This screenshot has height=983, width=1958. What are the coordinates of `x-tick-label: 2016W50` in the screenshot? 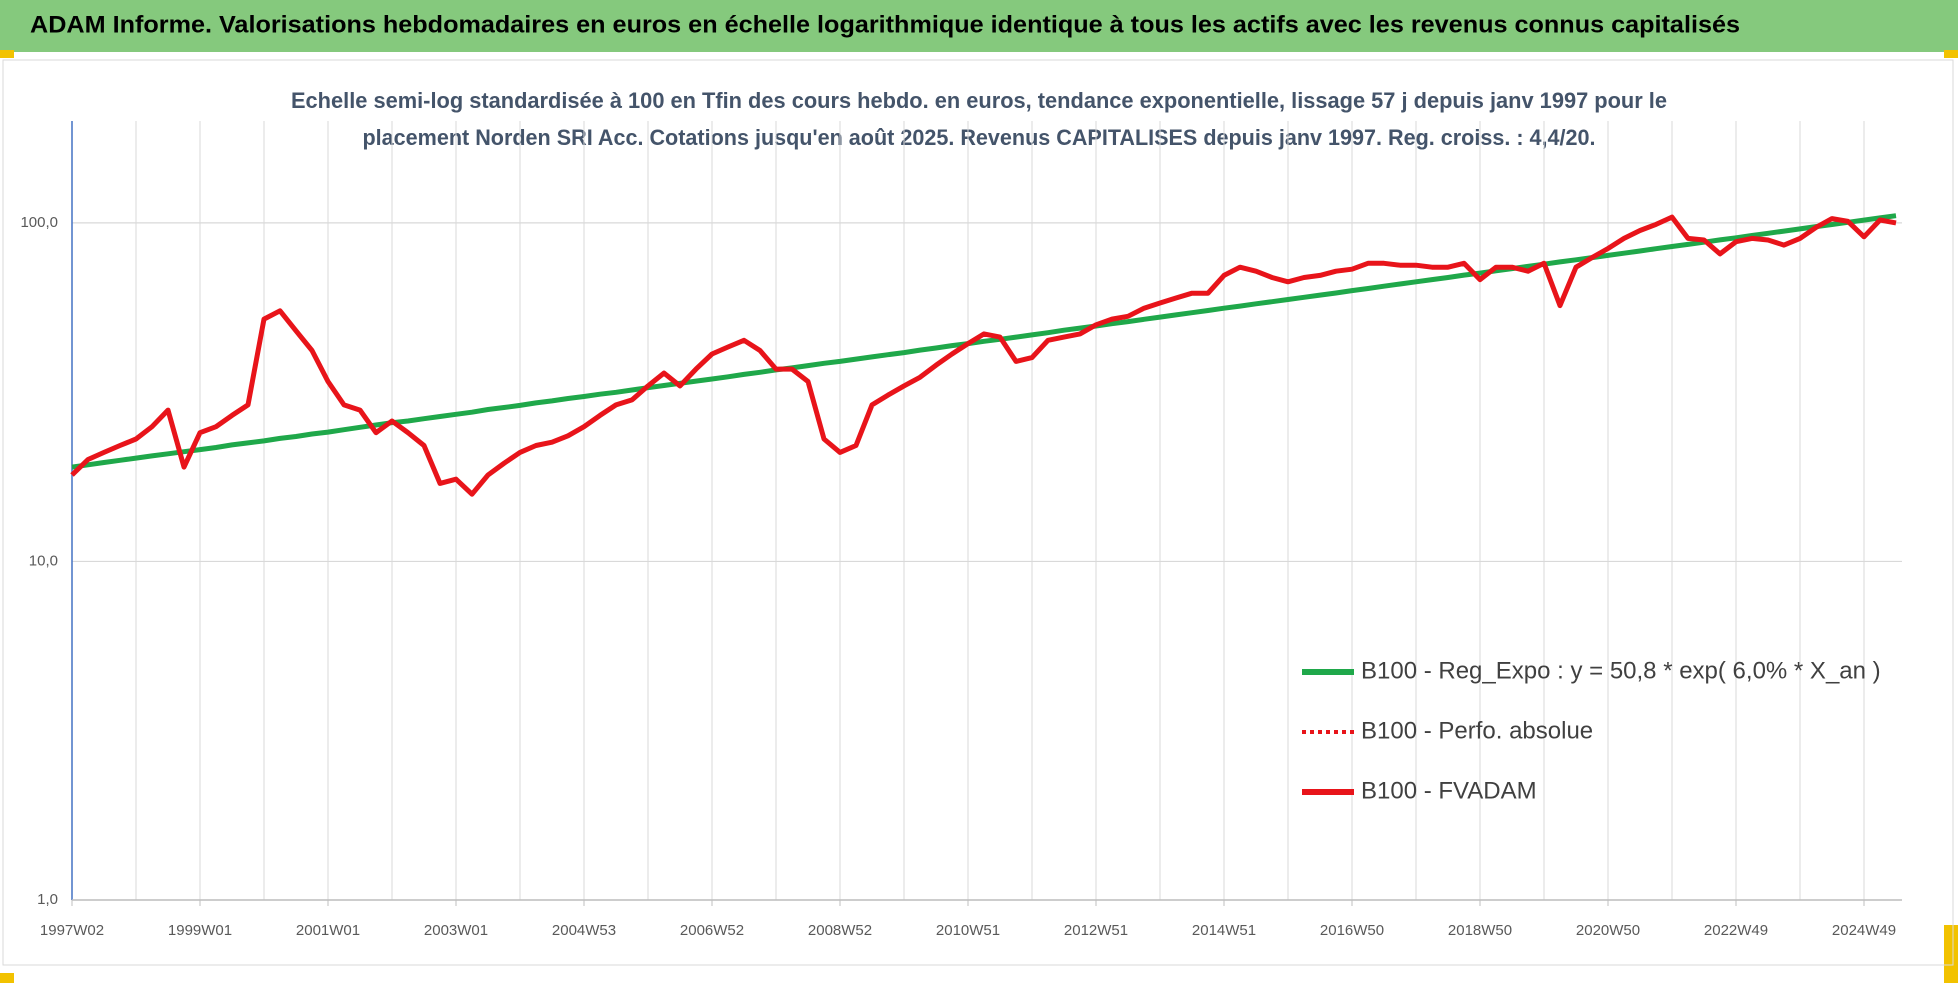 It's located at (1352, 930).